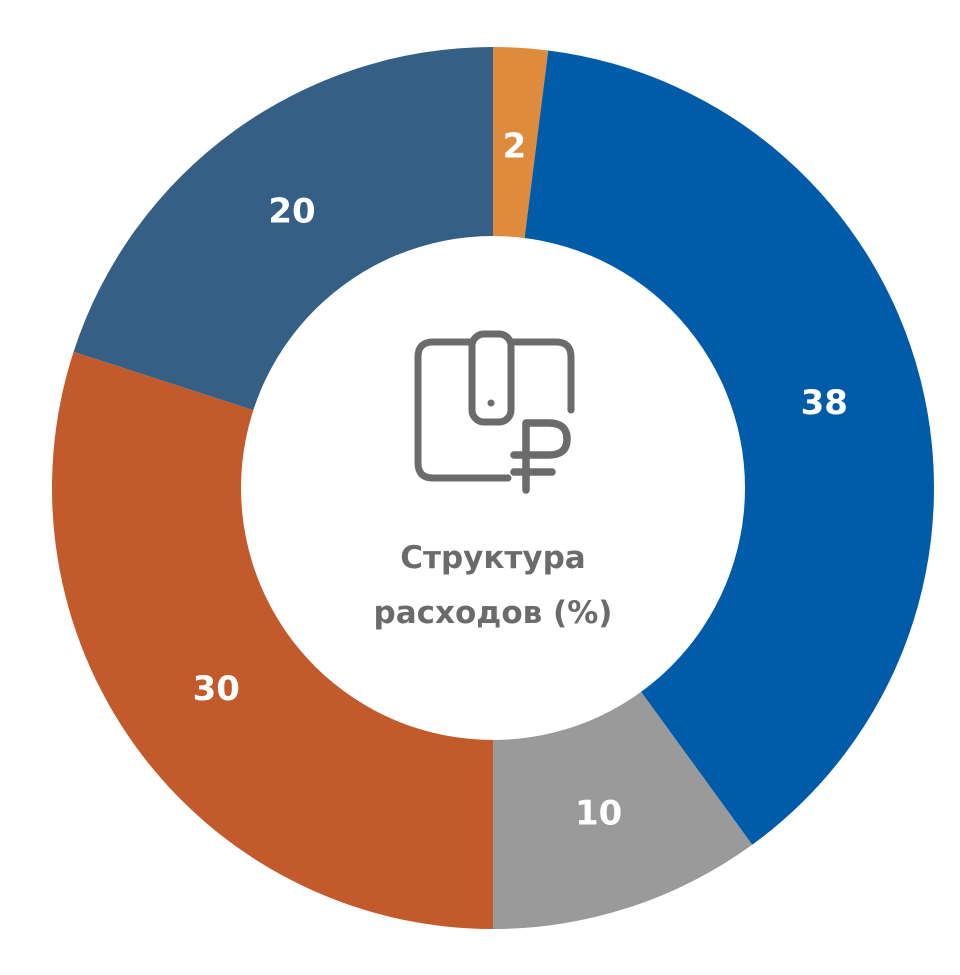 This screenshot has width=960, height=975. What do you see at coordinates (493, 613) in the screenshot?
I see `center-title-line-2: расходов (%)` at bounding box center [493, 613].